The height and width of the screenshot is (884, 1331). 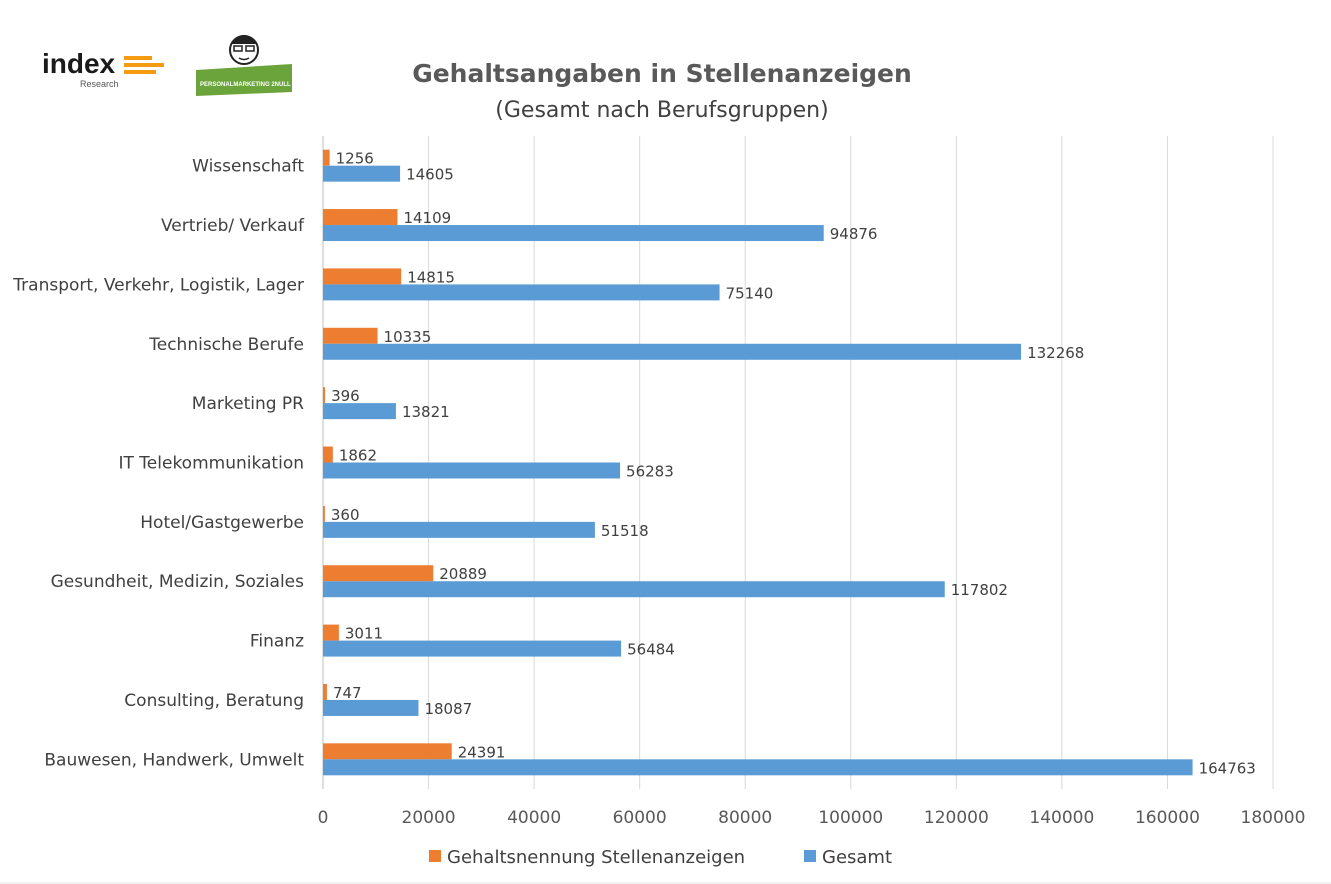 I want to click on data-label: 56484, so click(x=651, y=650).